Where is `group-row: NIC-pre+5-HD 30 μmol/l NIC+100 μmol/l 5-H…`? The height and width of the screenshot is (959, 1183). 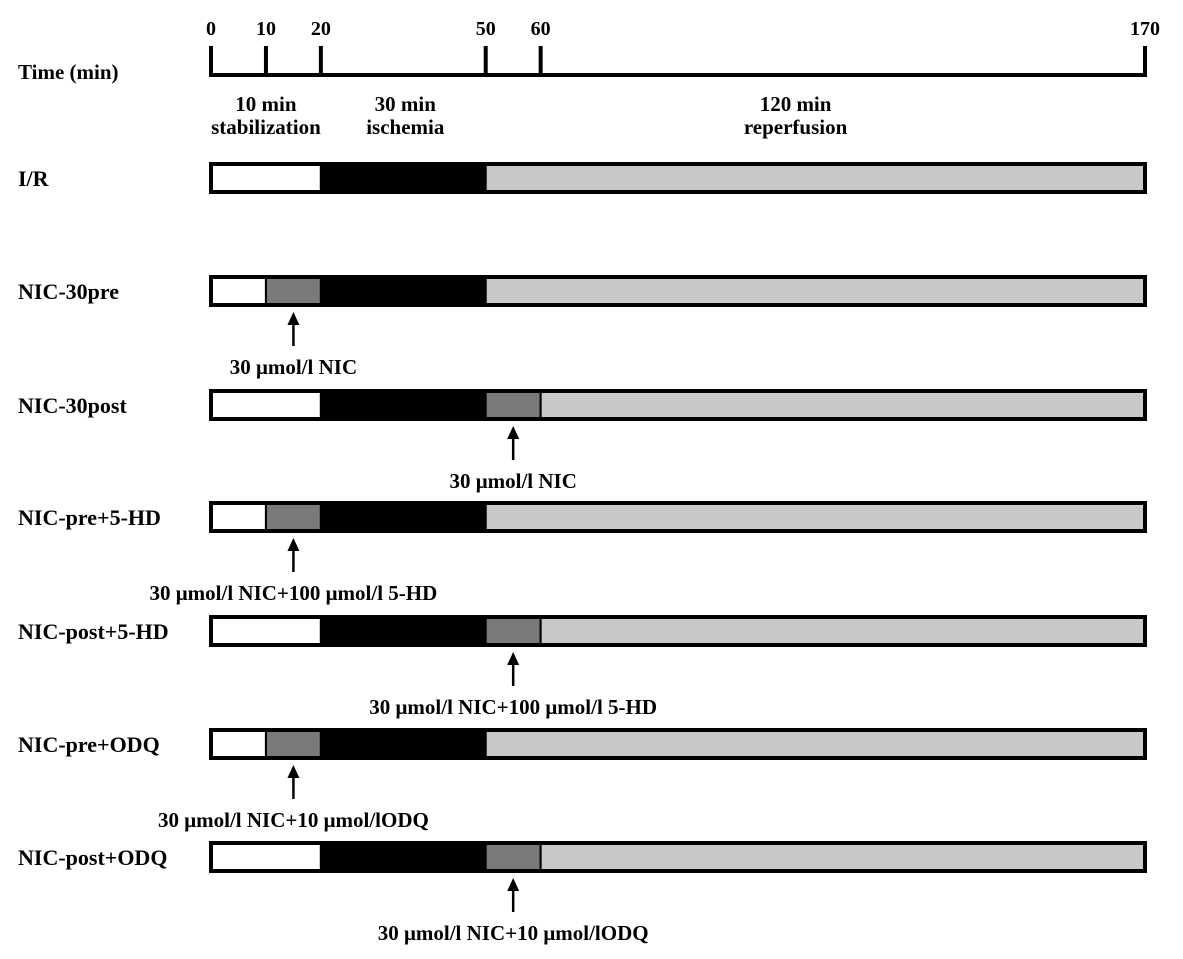
group-row: NIC-pre+5-HD 30 μmol/l NIC+100 μmol/l 5-H… is located at coordinates (582, 553).